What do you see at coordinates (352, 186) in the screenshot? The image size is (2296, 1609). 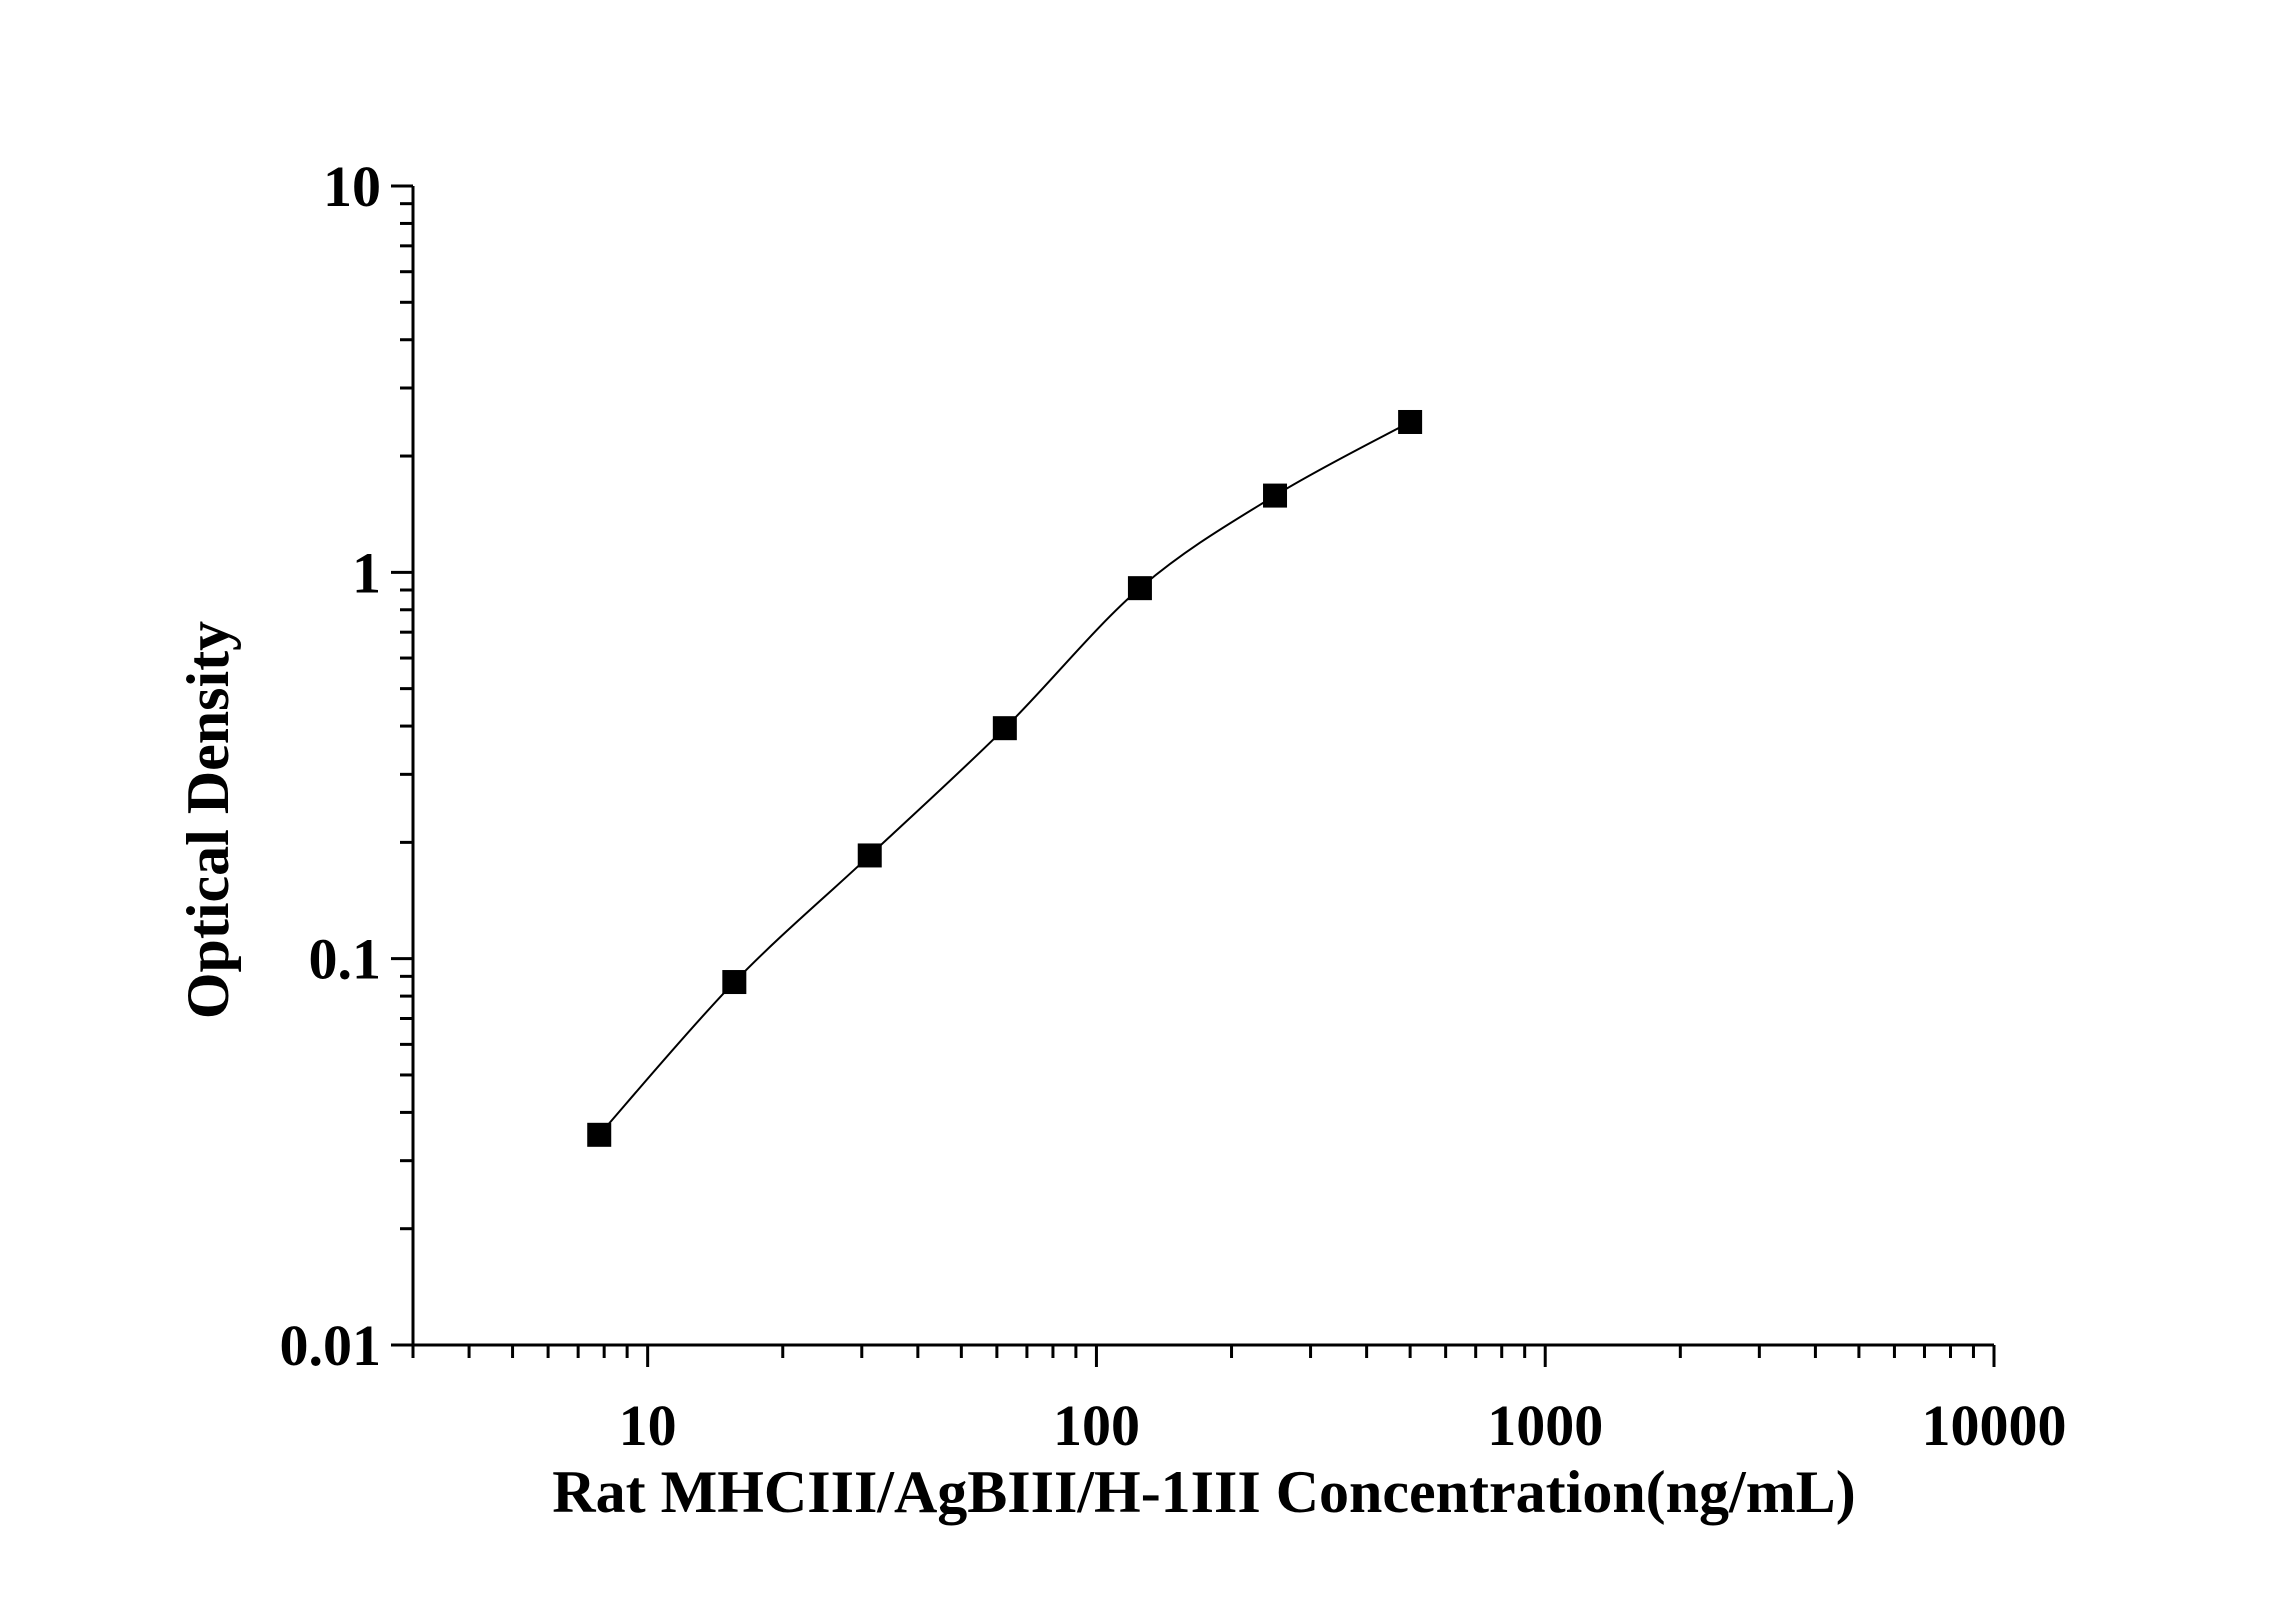 I see `y-tick-label: 10` at bounding box center [352, 186].